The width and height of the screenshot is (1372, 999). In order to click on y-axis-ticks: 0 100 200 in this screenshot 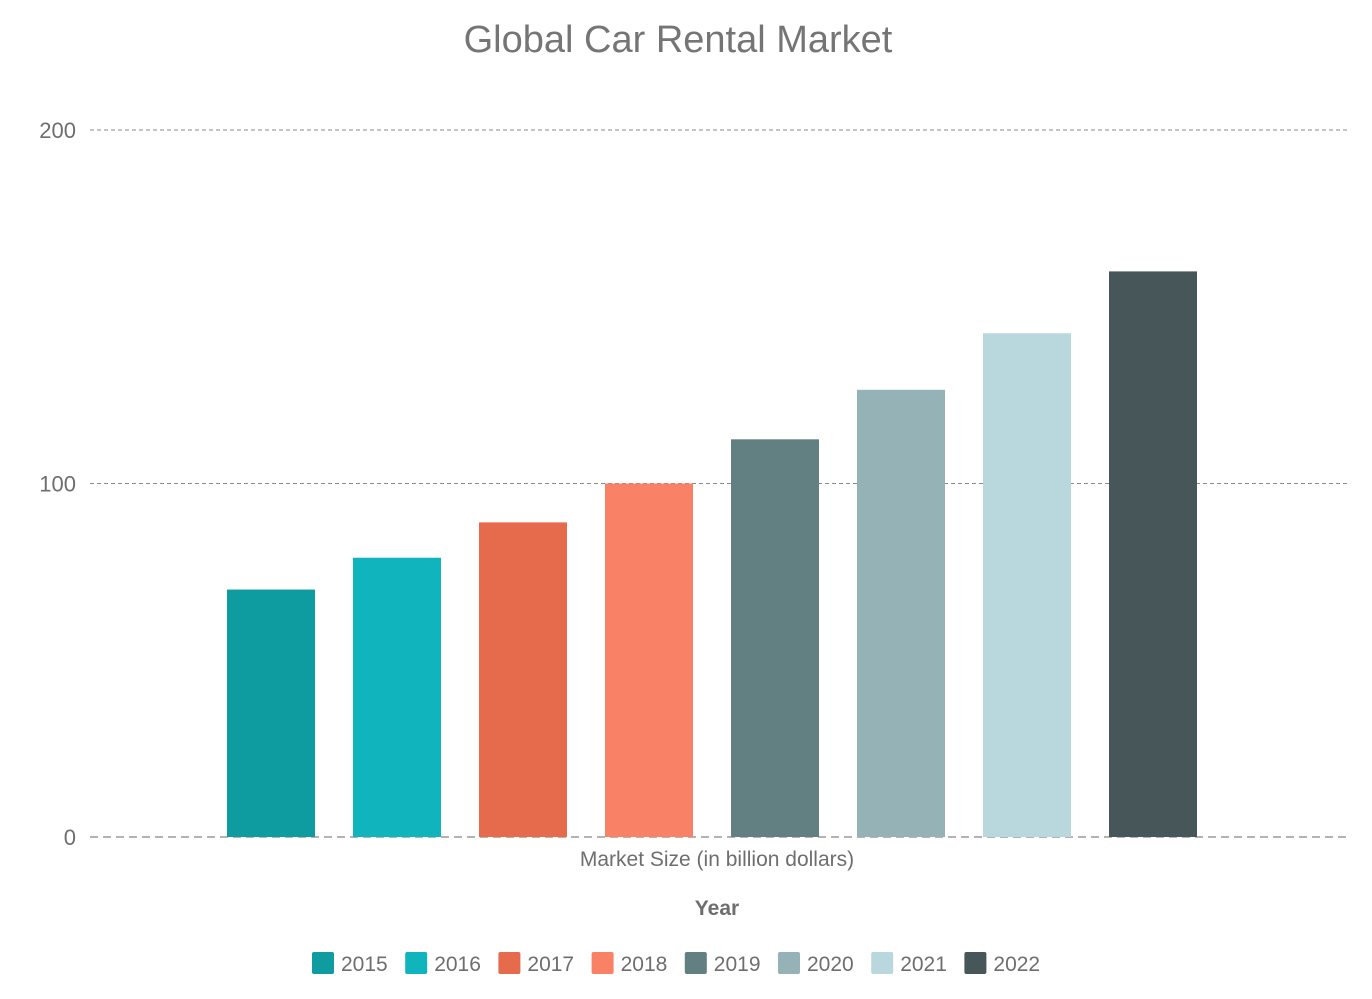, I will do `click(57, 484)`.